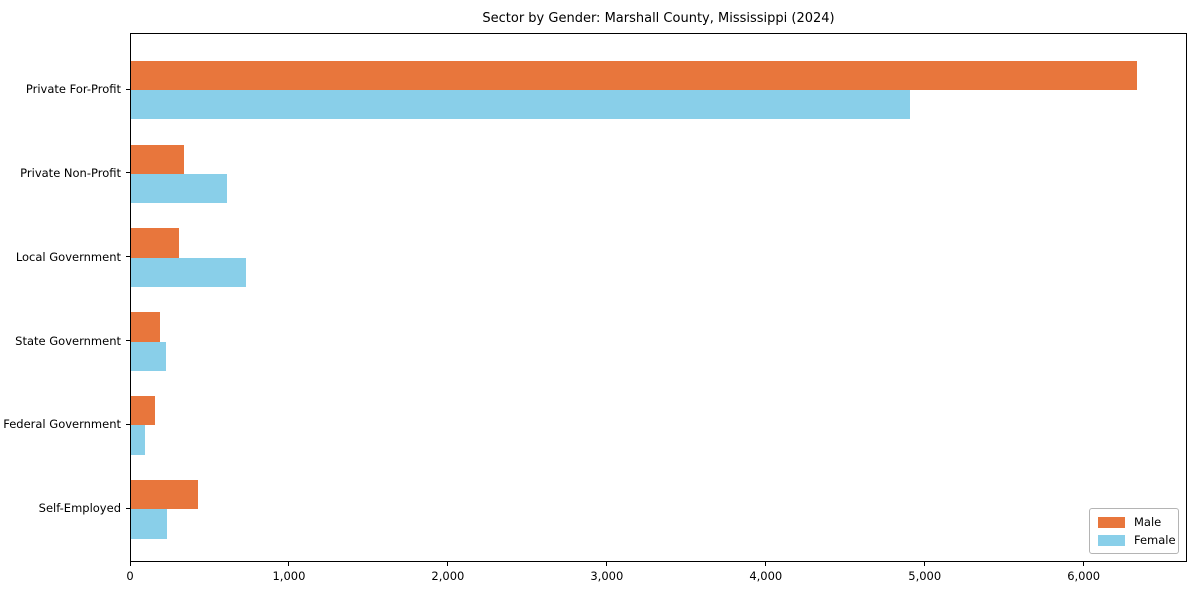 Image resolution: width=1200 pixels, height=600 pixels. Describe the element at coordinates (1155, 539) in the screenshot. I see `legend-label: Female` at that location.